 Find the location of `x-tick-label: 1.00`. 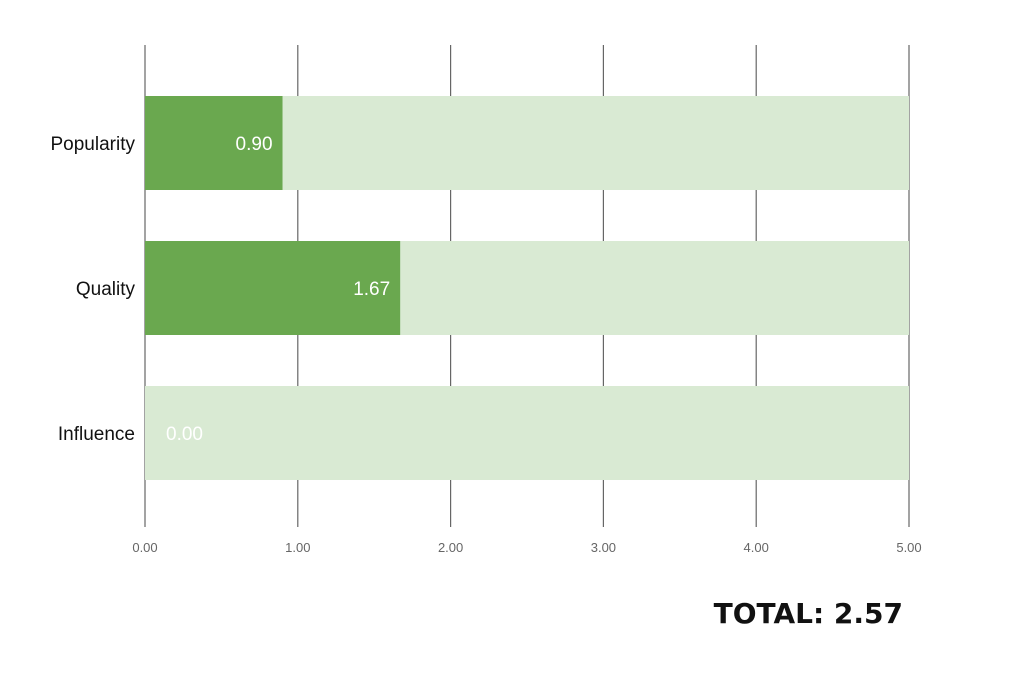

x-tick-label: 1.00 is located at coordinates (297, 547).